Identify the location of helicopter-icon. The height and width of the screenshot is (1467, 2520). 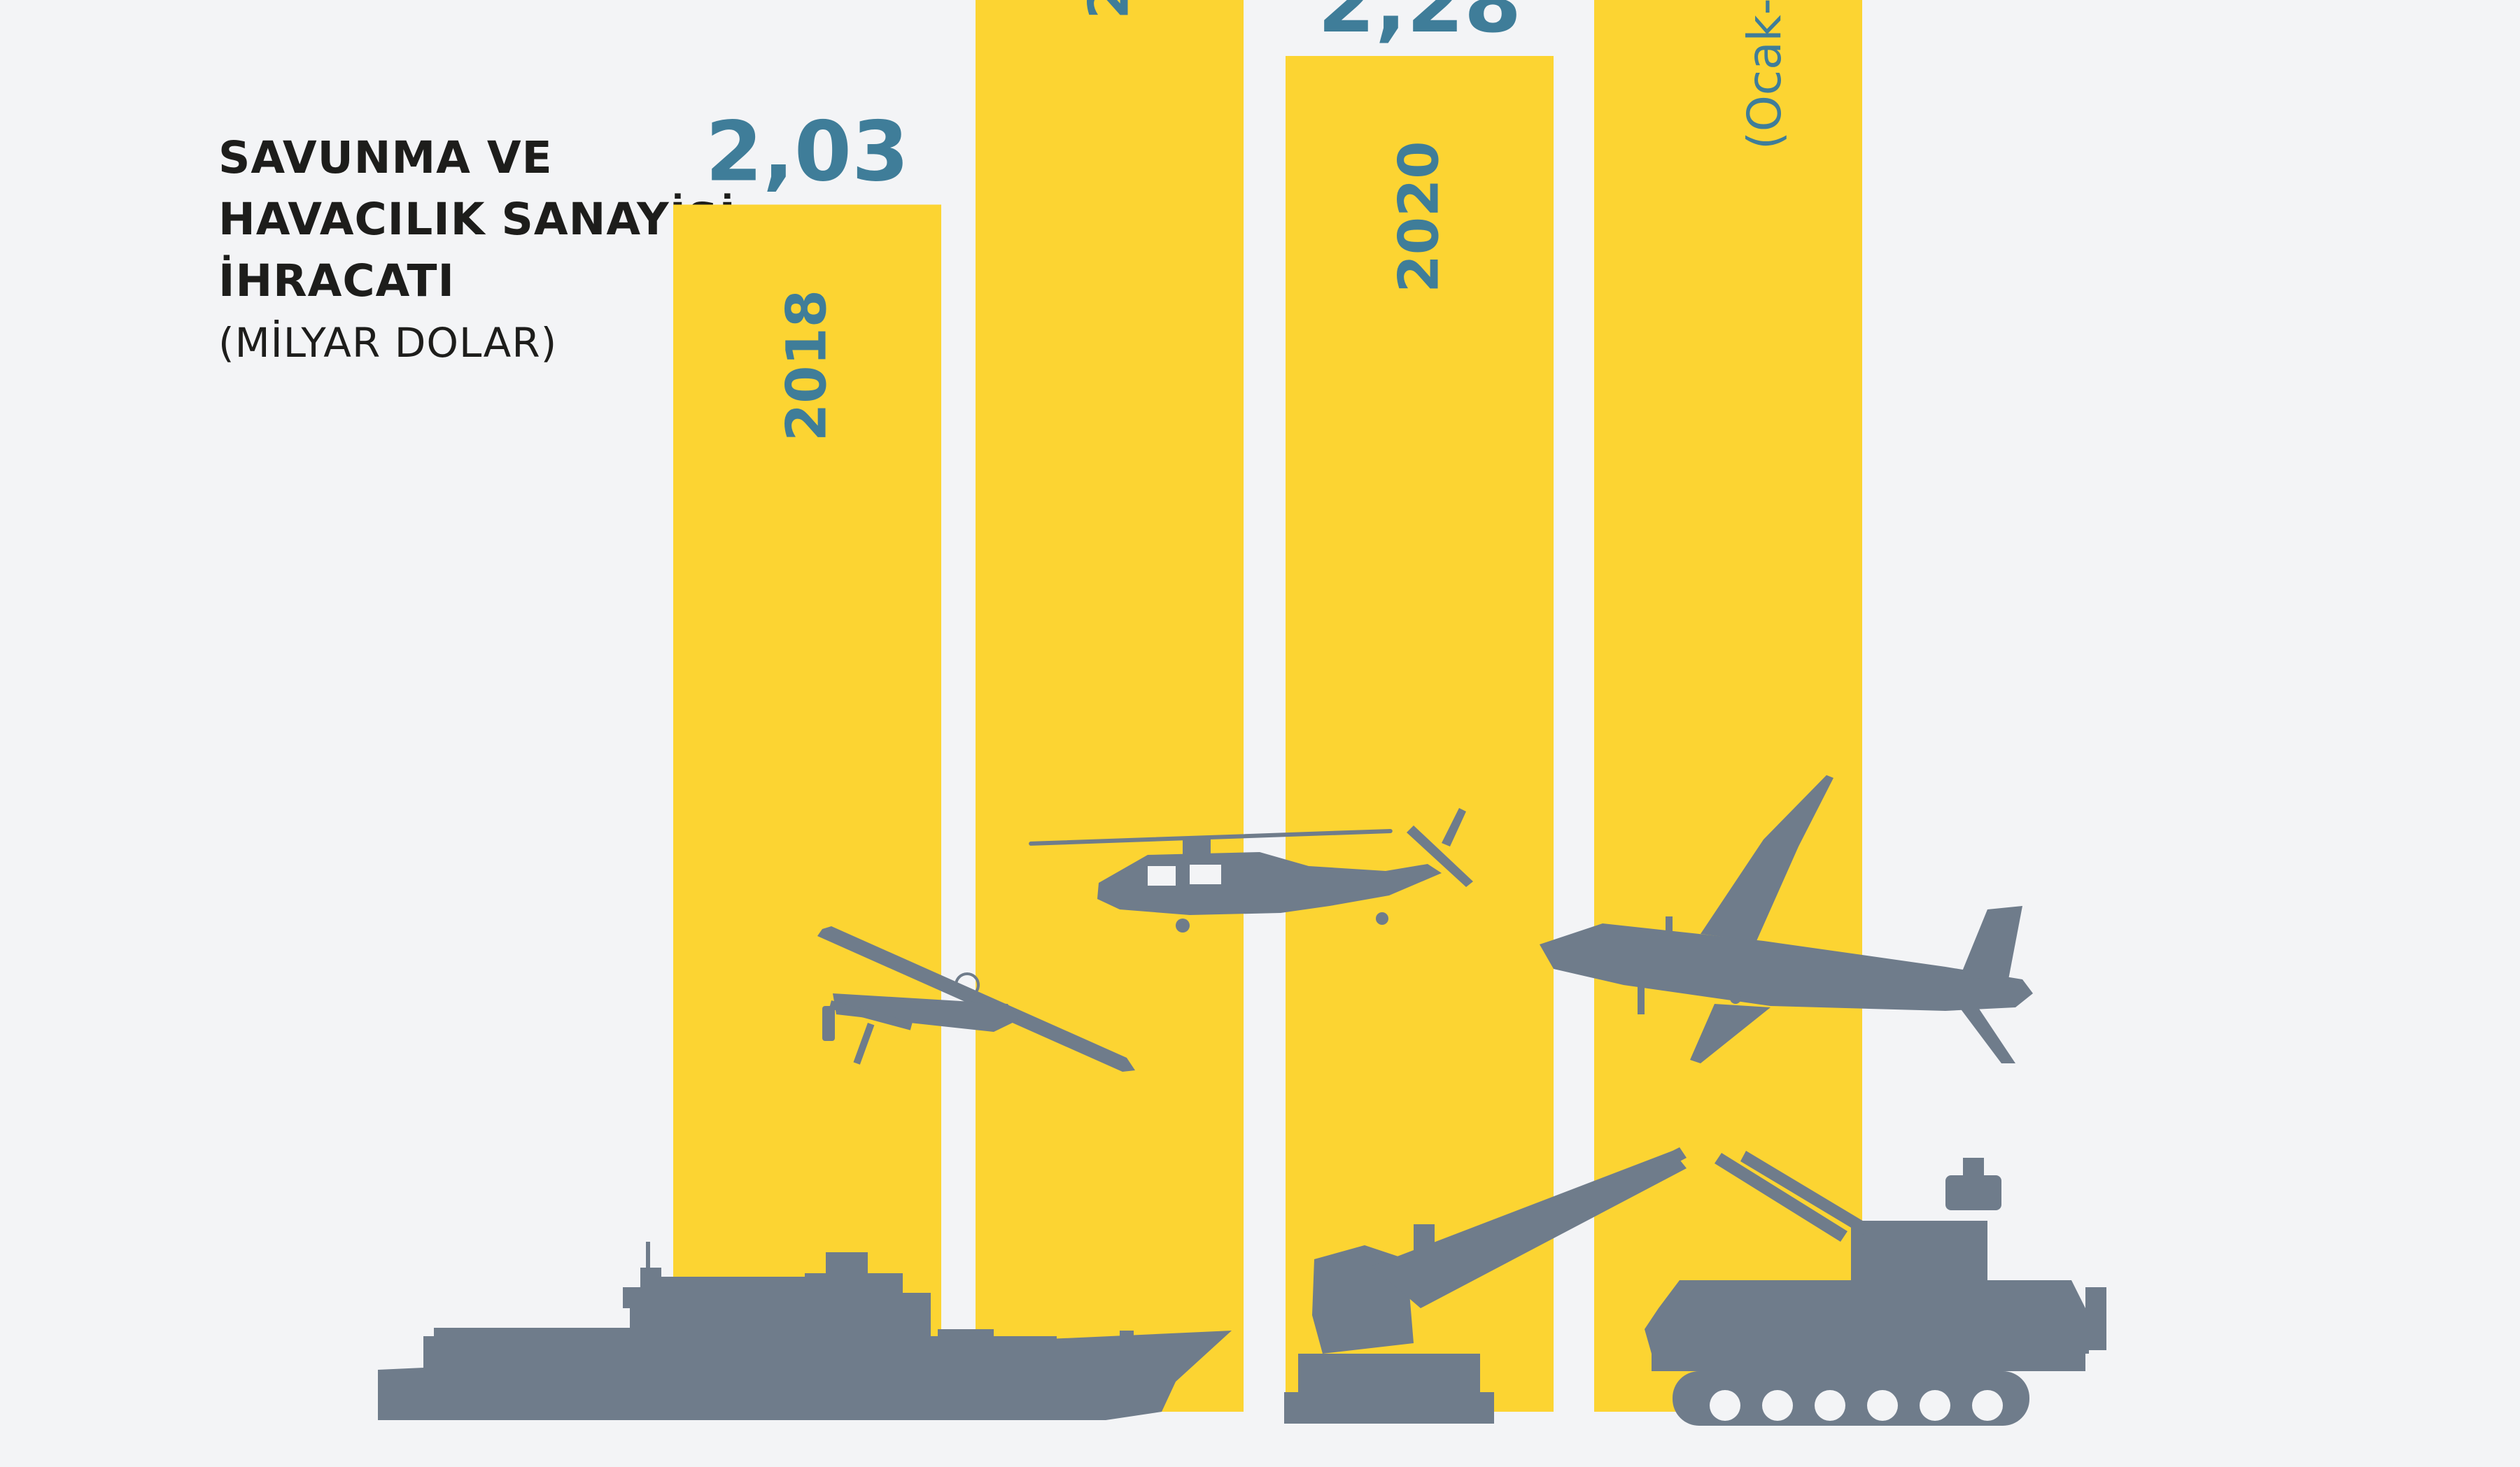
(1251, 870).